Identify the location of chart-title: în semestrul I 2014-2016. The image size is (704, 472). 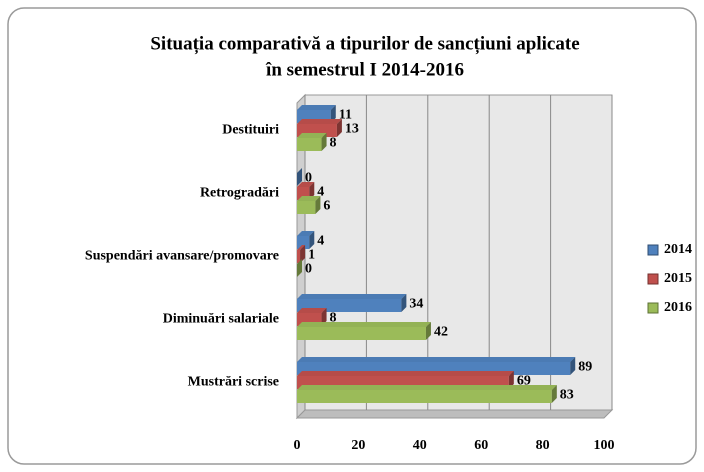
(364, 69).